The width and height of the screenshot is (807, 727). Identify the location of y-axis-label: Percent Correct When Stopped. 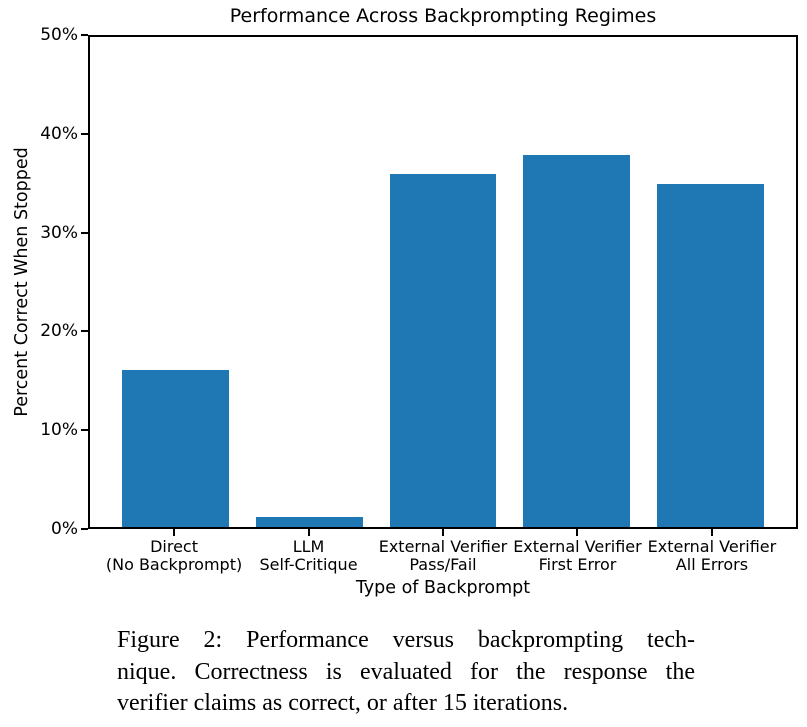
(22, 282).